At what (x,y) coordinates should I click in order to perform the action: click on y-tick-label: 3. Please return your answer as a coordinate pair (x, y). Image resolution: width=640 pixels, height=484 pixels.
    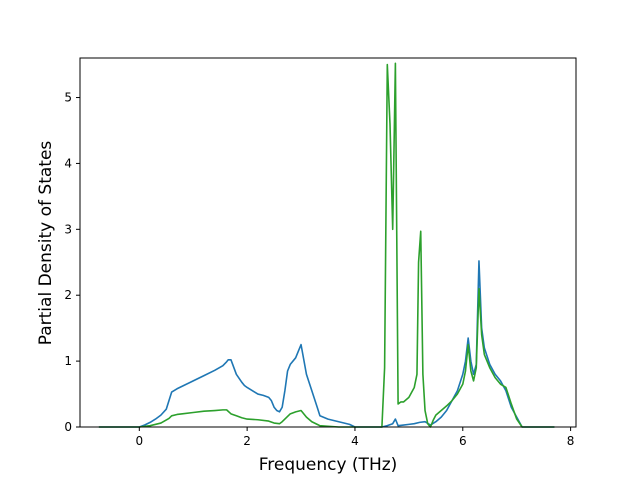
    Looking at the image, I should click on (68, 229).